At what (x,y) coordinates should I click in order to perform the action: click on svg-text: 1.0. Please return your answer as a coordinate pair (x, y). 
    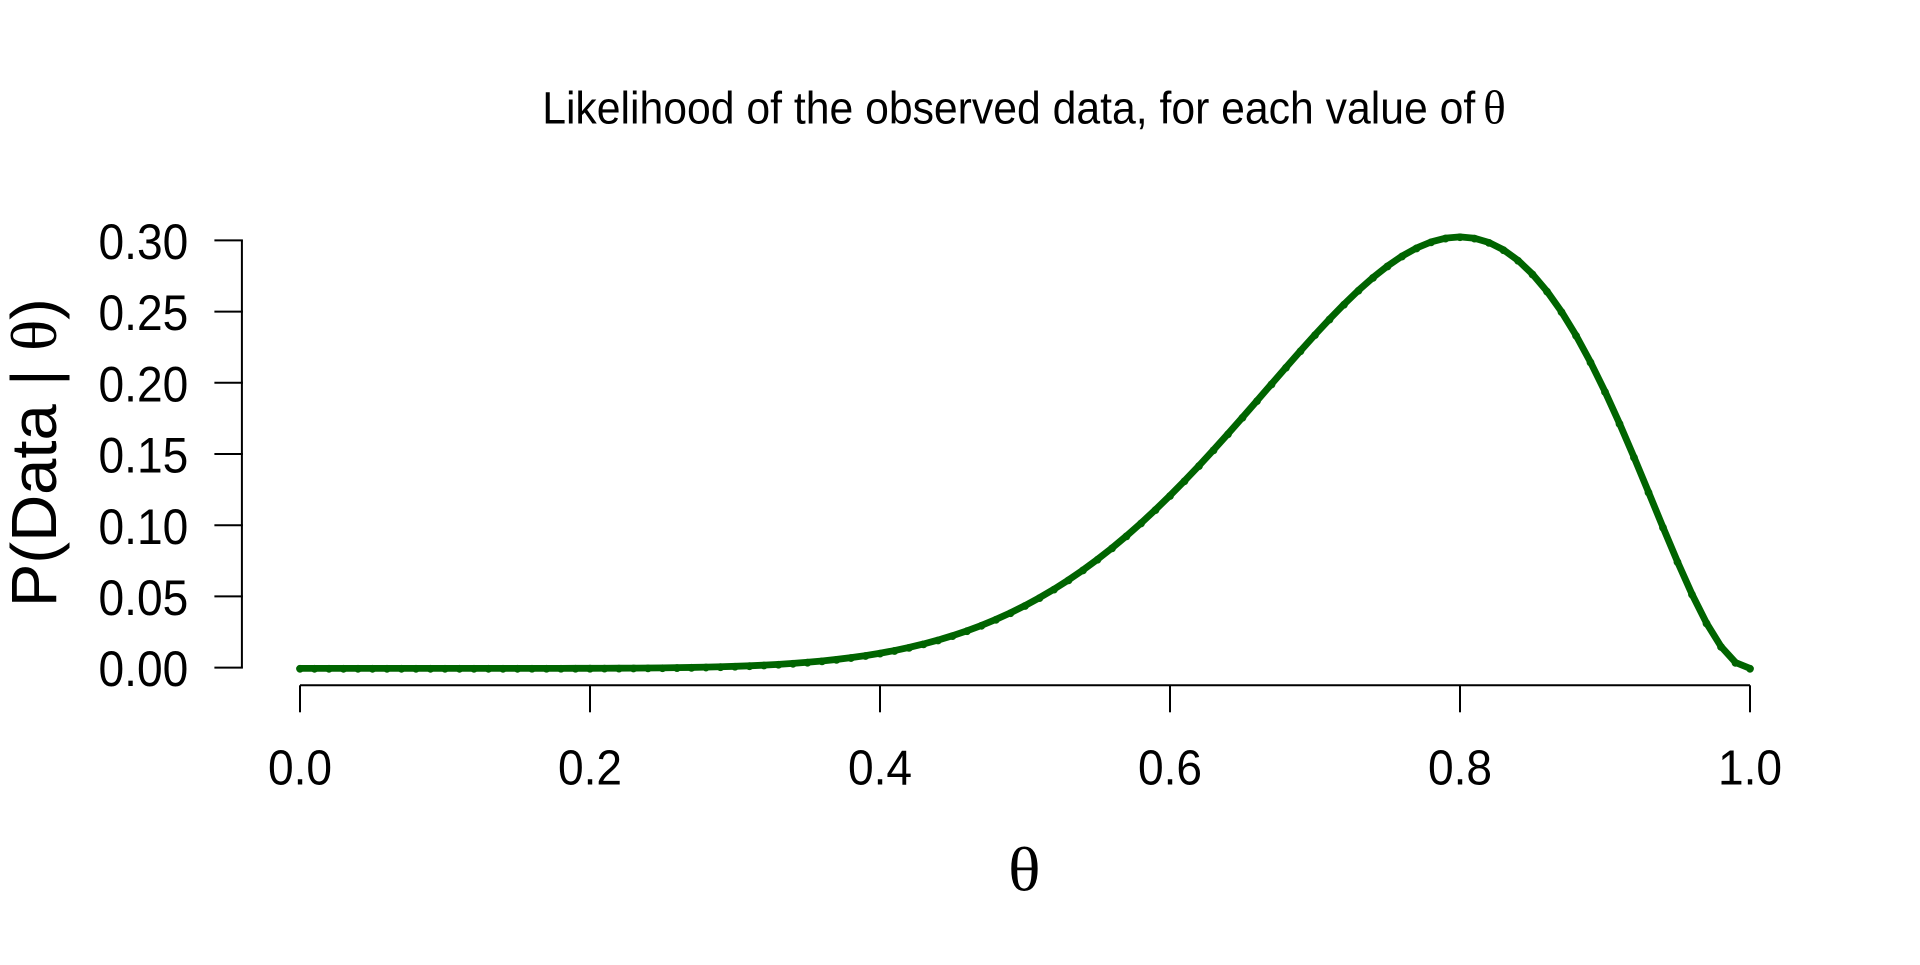
    Looking at the image, I should click on (1750, 768).